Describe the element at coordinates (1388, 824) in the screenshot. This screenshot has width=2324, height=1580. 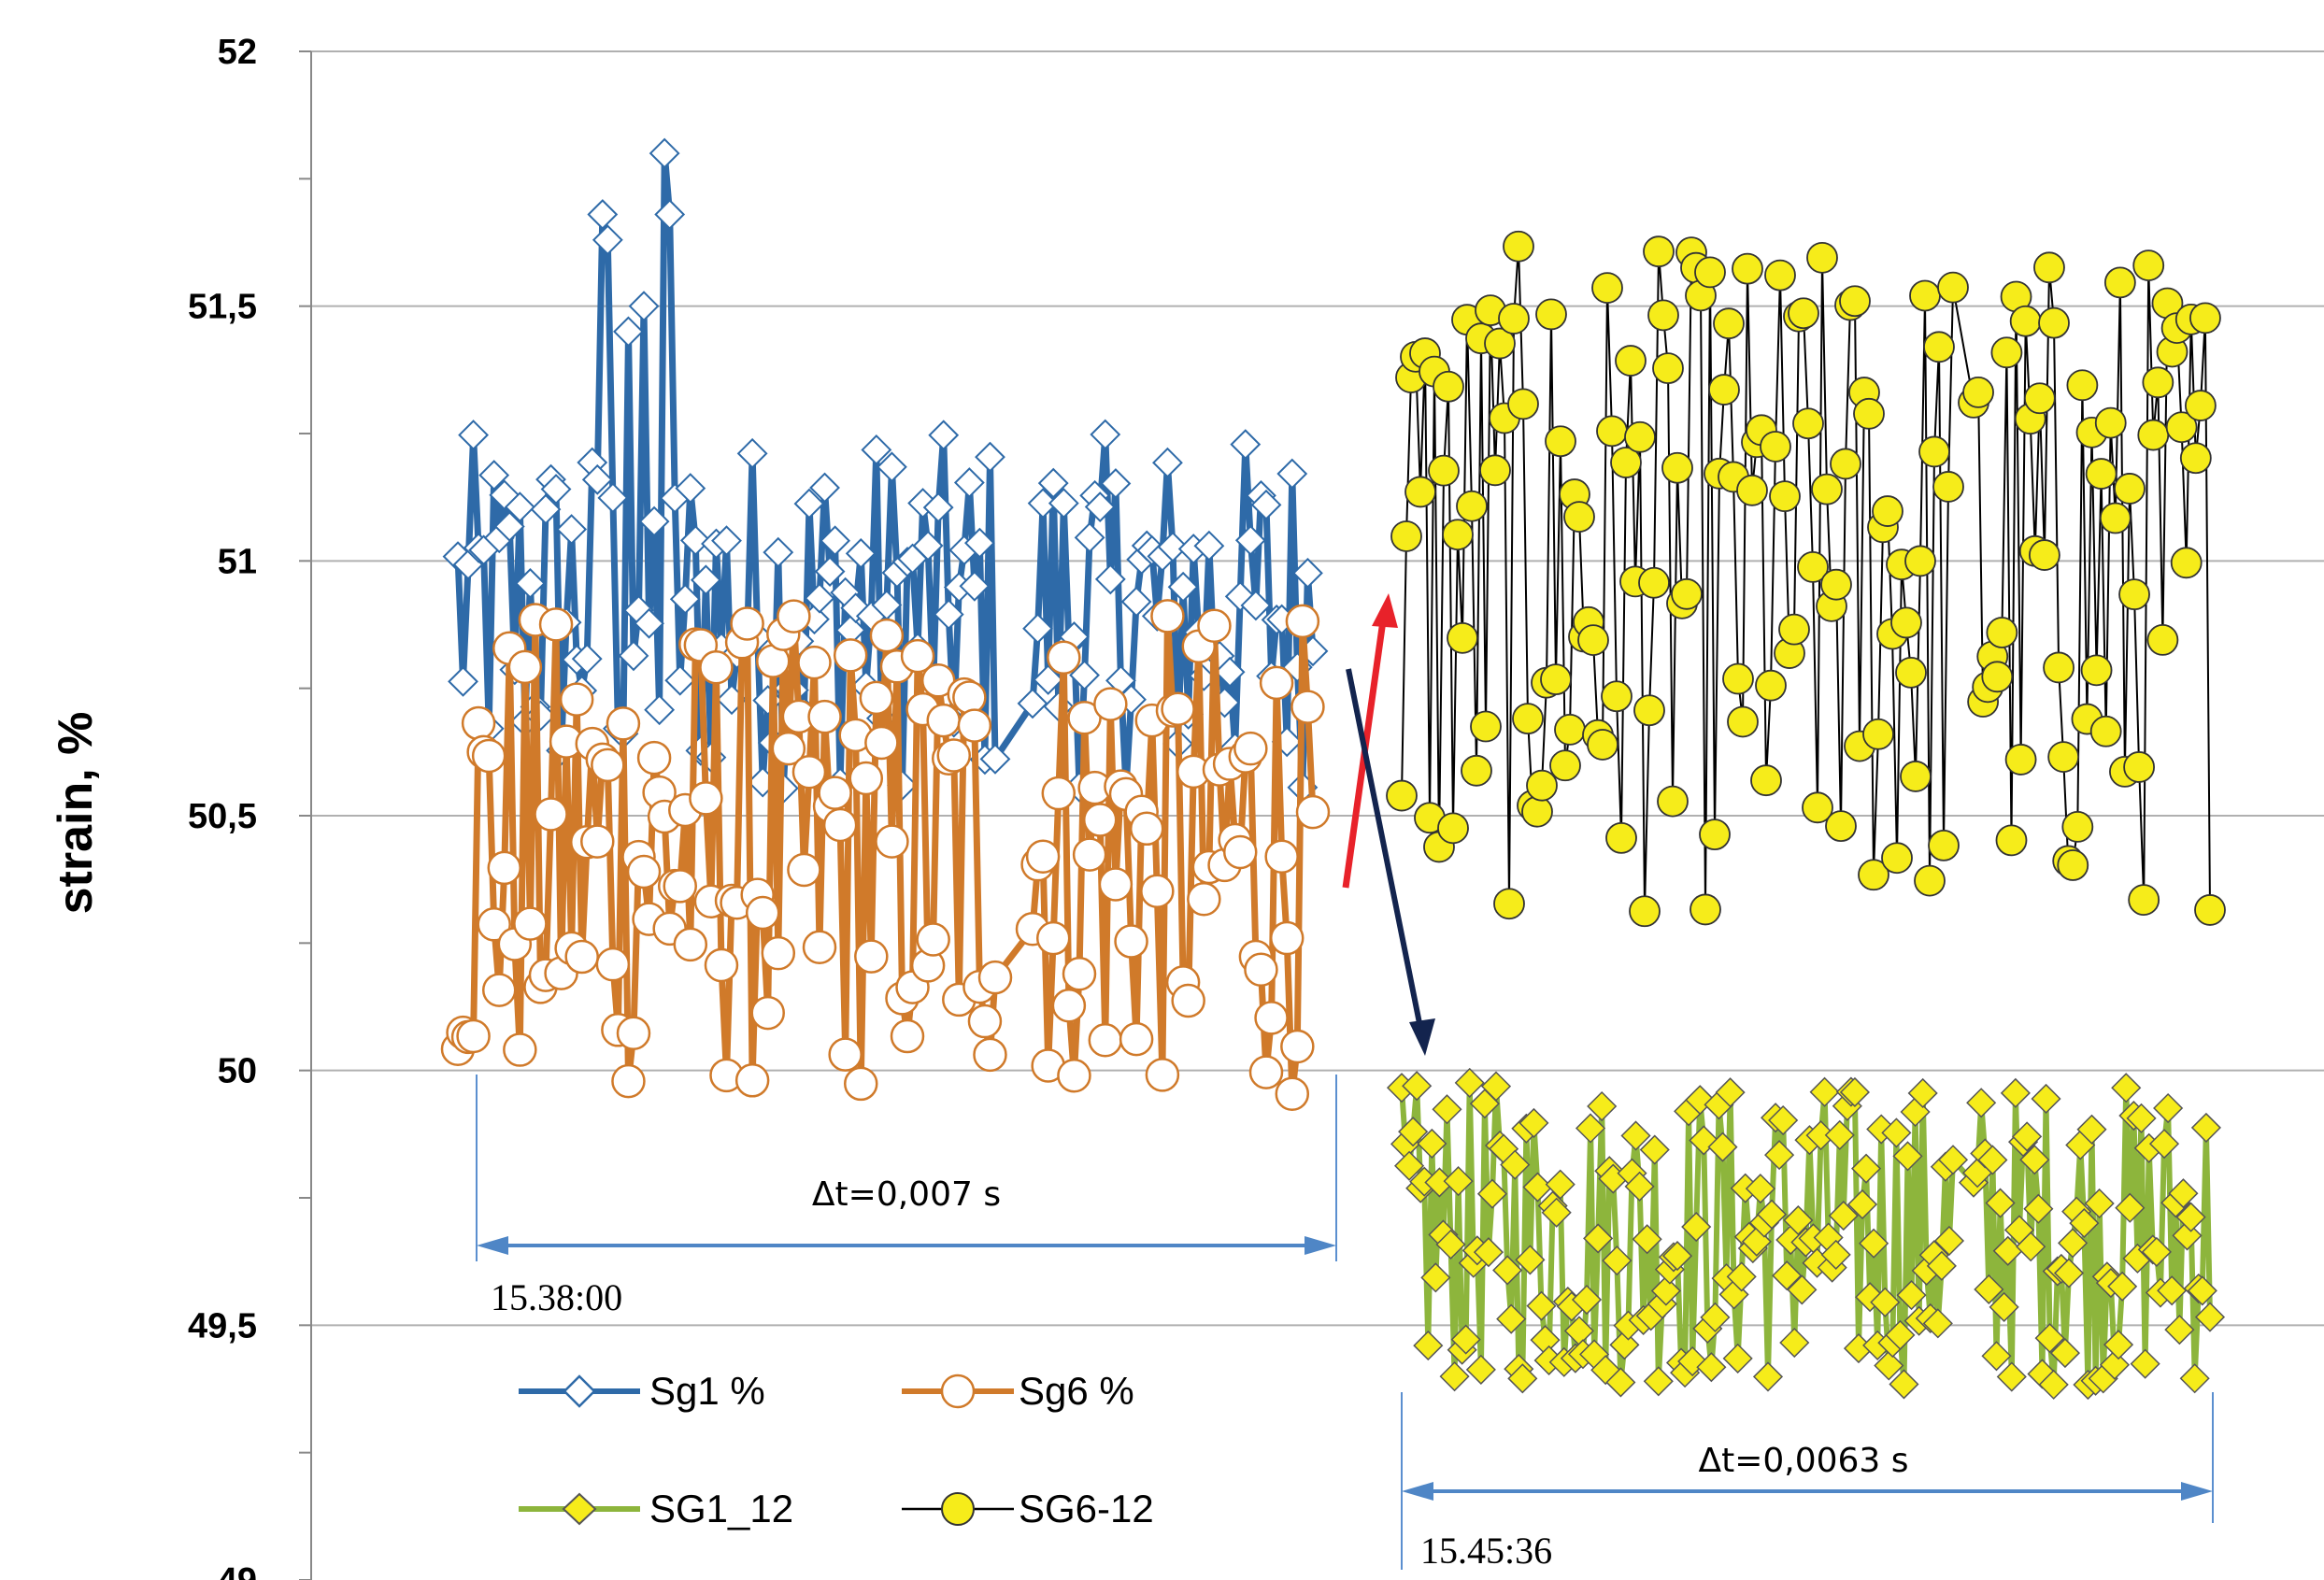
I see `transition-arrows` at that location.